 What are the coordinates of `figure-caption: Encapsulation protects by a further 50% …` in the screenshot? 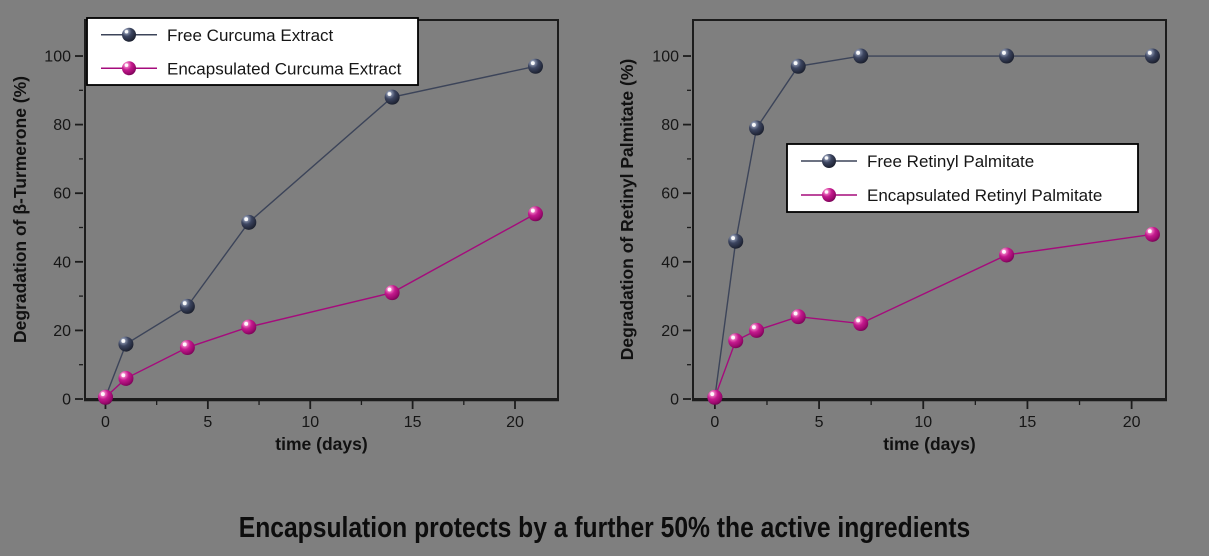 It's located at (604, 528).